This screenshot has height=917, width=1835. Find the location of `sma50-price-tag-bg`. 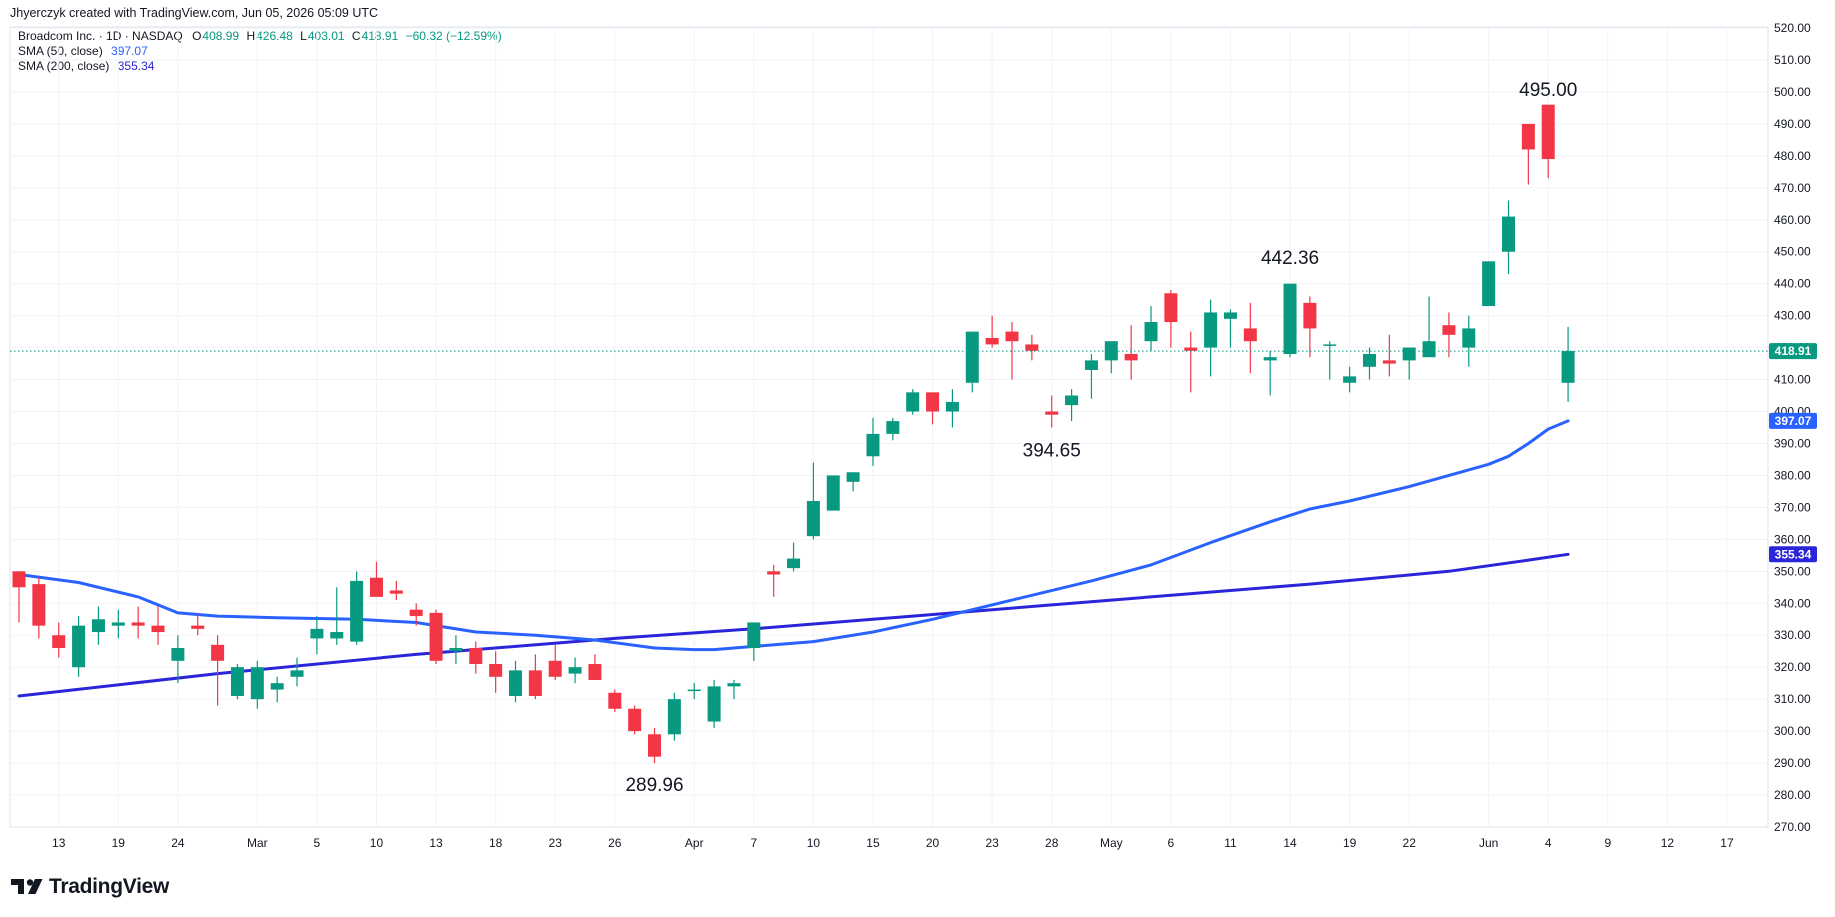

sma50-price-tag-bg is located at coordinates (1793, 420).